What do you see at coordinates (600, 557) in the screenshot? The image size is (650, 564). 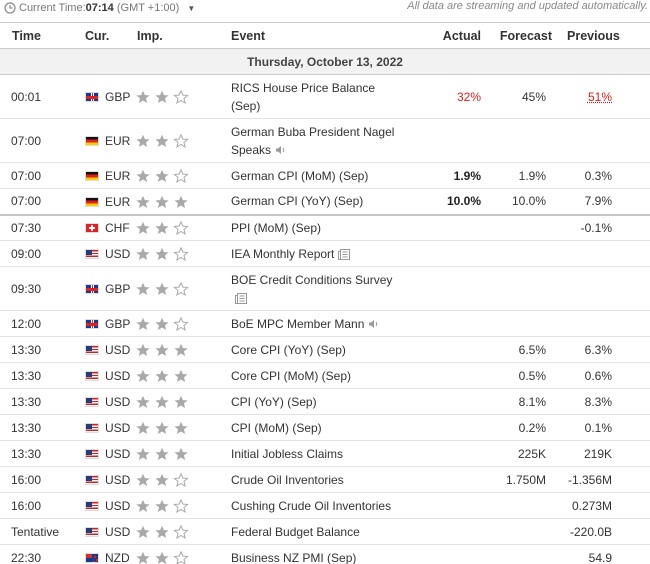 I see `event-previous: 54.9` at bounding box center [600, 557].